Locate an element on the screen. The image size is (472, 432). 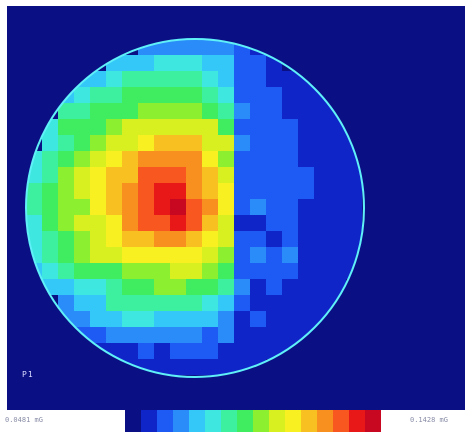
color-scale-footer: 0.0481 mG 0.1428 mG is located at coordinates (236, 421).